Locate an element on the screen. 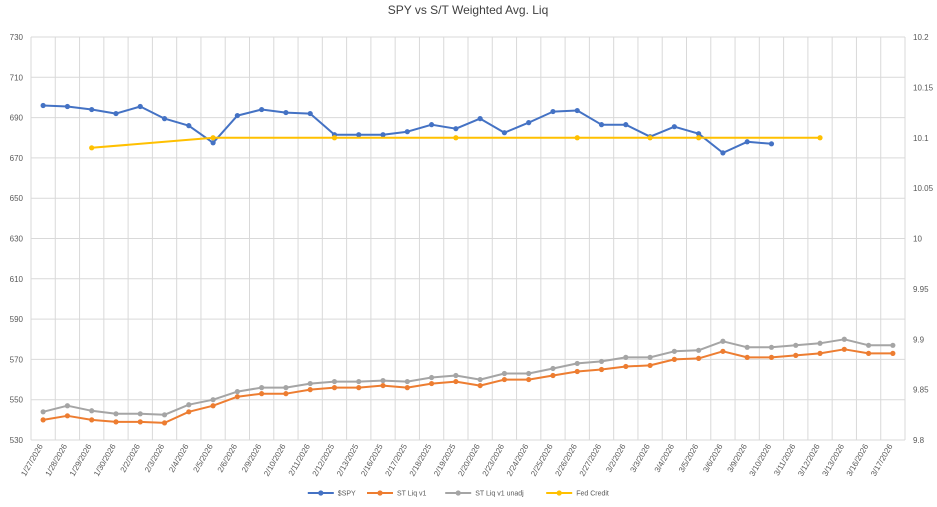 The width and height of the screenshot is (937, 507). chart-title: SPY vs S/T Weighted Avg. Liq is located at coordinates (468, 10).